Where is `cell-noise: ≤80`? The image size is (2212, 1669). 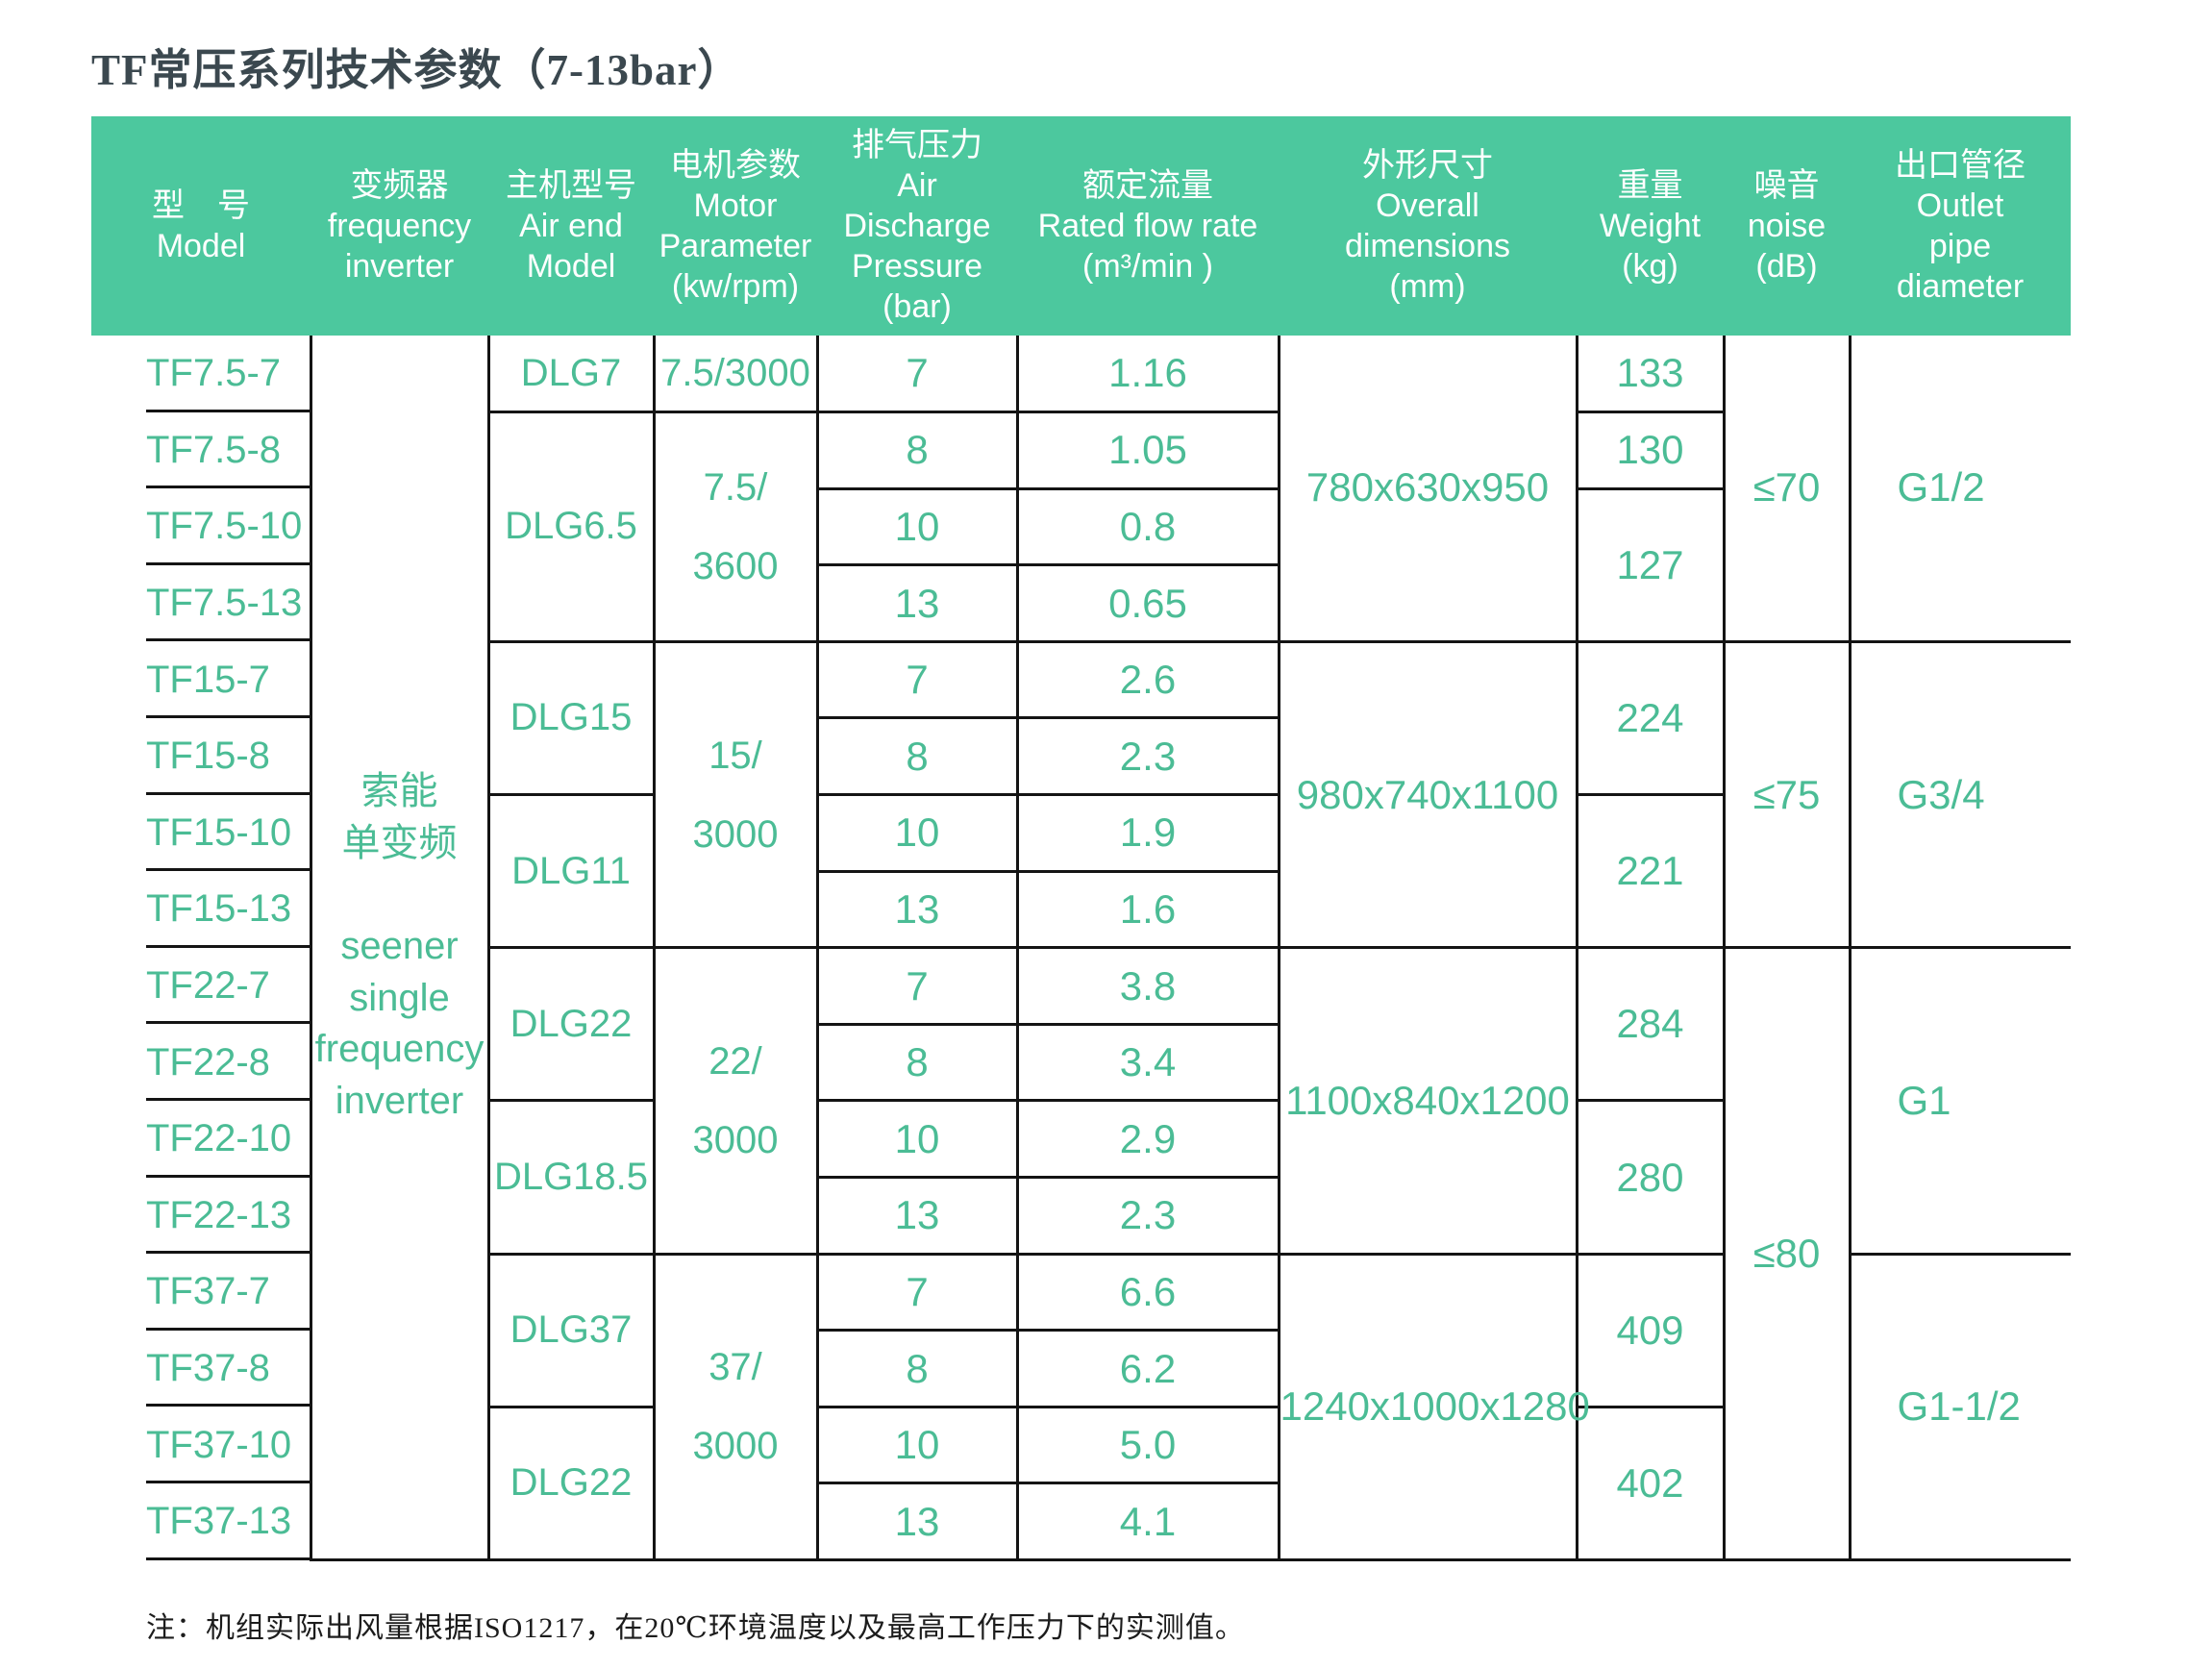 cell-noise: ≤80 is located at coordinates (1787, 1253).